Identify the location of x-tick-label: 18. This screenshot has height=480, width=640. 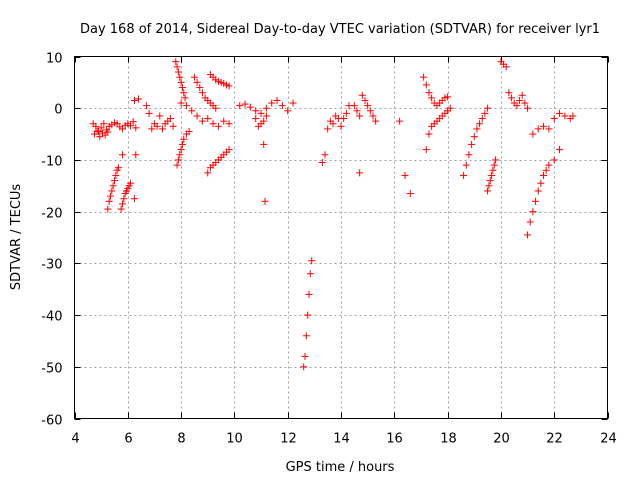
(448, 439).